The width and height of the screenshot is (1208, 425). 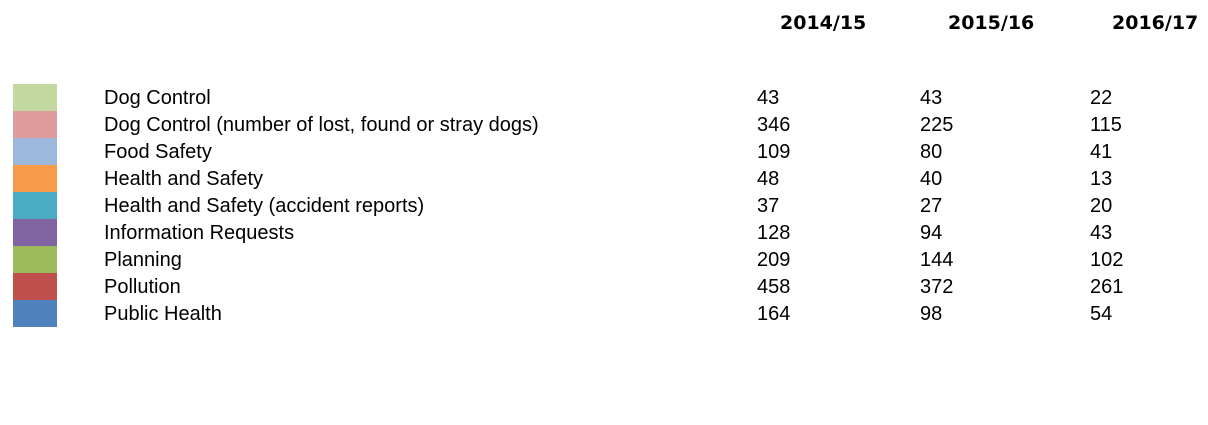 What do you see at coordinates (774, 287) in the screenshot?
I see `cell-value: 458` at bounding box center [774, 287].